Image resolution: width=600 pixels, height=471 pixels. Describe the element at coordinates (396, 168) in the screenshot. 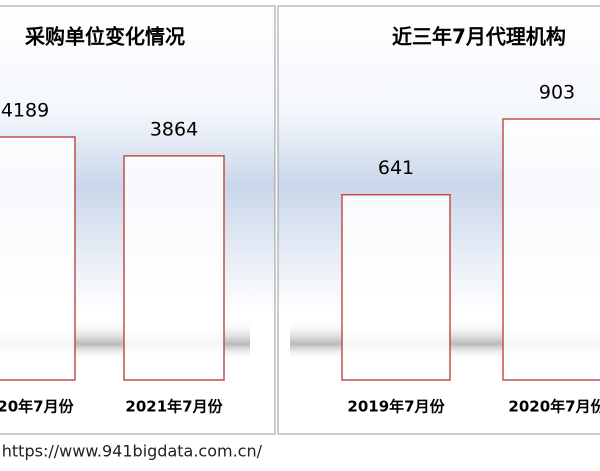

I see `value-label: 641` at that location.